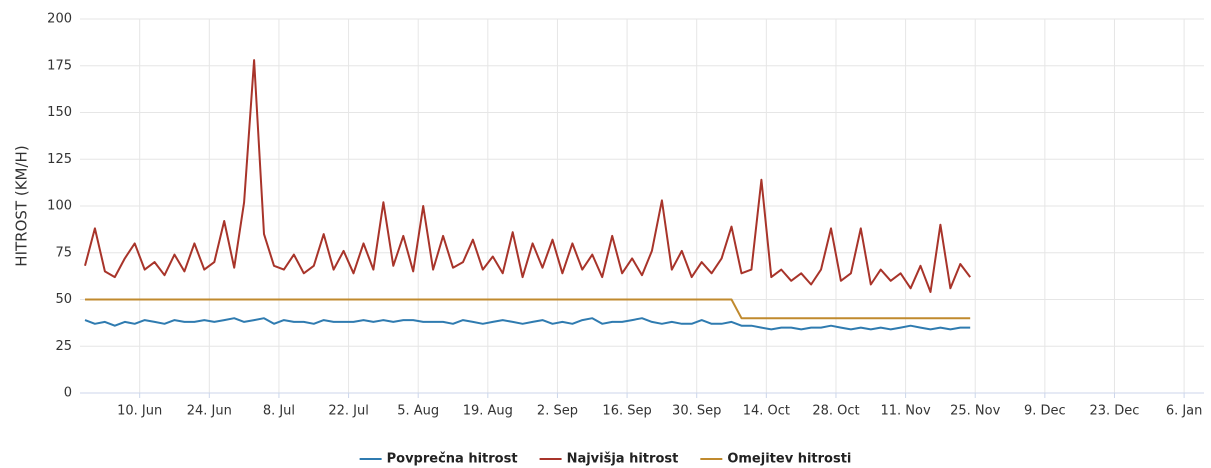  Describe the element at coordinates (557, 411) in the screenshot. I see `x-tick-label: 2. Sep` at that location.